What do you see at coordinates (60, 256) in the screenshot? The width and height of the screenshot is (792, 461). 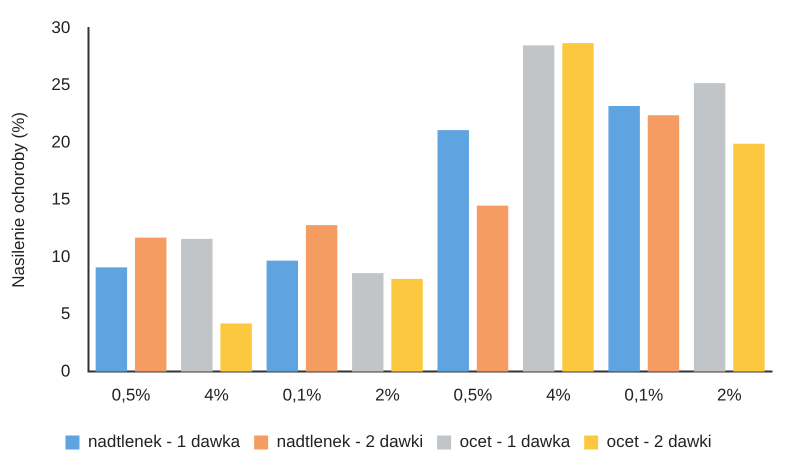 I see `y-tick-label: 10` at bounding box center [60, 256].